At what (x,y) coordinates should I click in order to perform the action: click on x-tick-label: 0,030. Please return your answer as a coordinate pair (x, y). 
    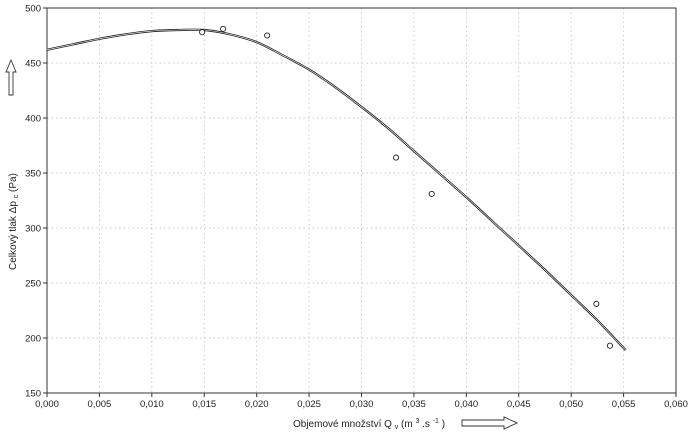
    Looking at the image, I should click on (362, 404).